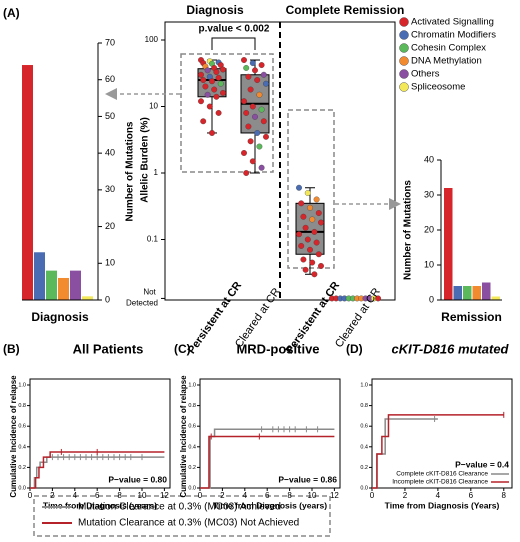 Image resolution: width=520 pixels, height=542 pixels. Describe the element at coordinates (164, 495) in the screenshot. I see `x-tick-label: 12` at that location.